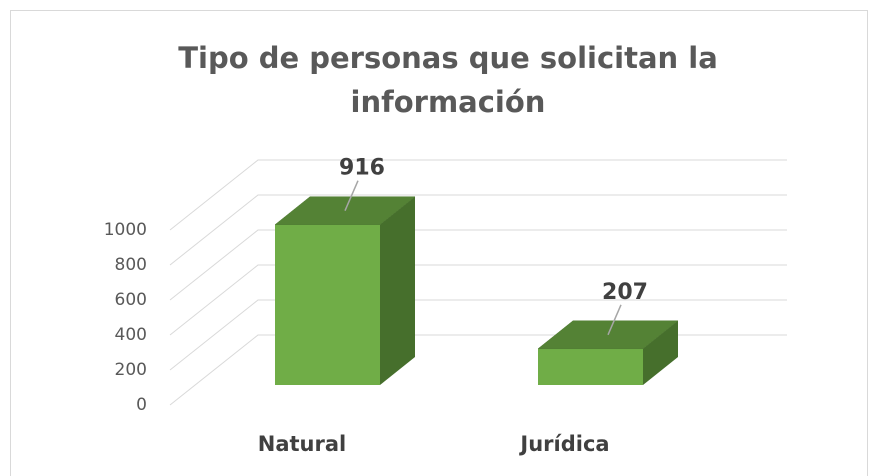 Image resolution: width=875 pixels, height=476 pixels. I want to click on y-tick-label: 200, so click(131, 370).